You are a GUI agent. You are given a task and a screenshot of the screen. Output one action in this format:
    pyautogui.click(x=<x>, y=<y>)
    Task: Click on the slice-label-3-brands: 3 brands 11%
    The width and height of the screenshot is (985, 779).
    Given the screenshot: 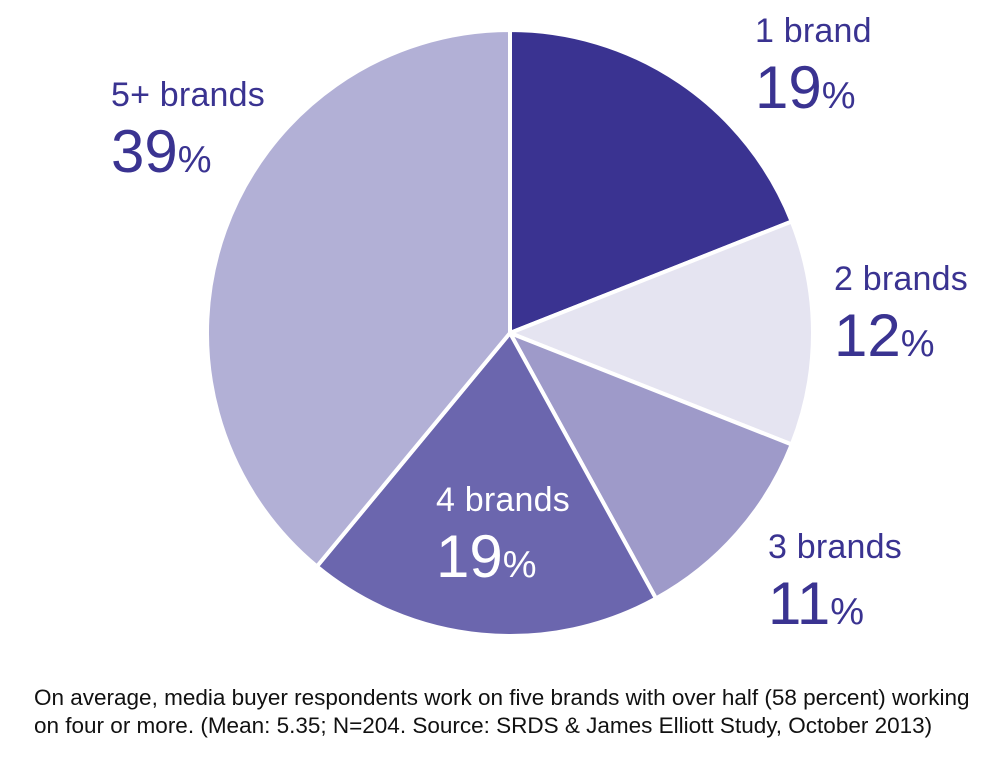 What is the action you would take?
    pyautogui.click(x=835, y=582)
    